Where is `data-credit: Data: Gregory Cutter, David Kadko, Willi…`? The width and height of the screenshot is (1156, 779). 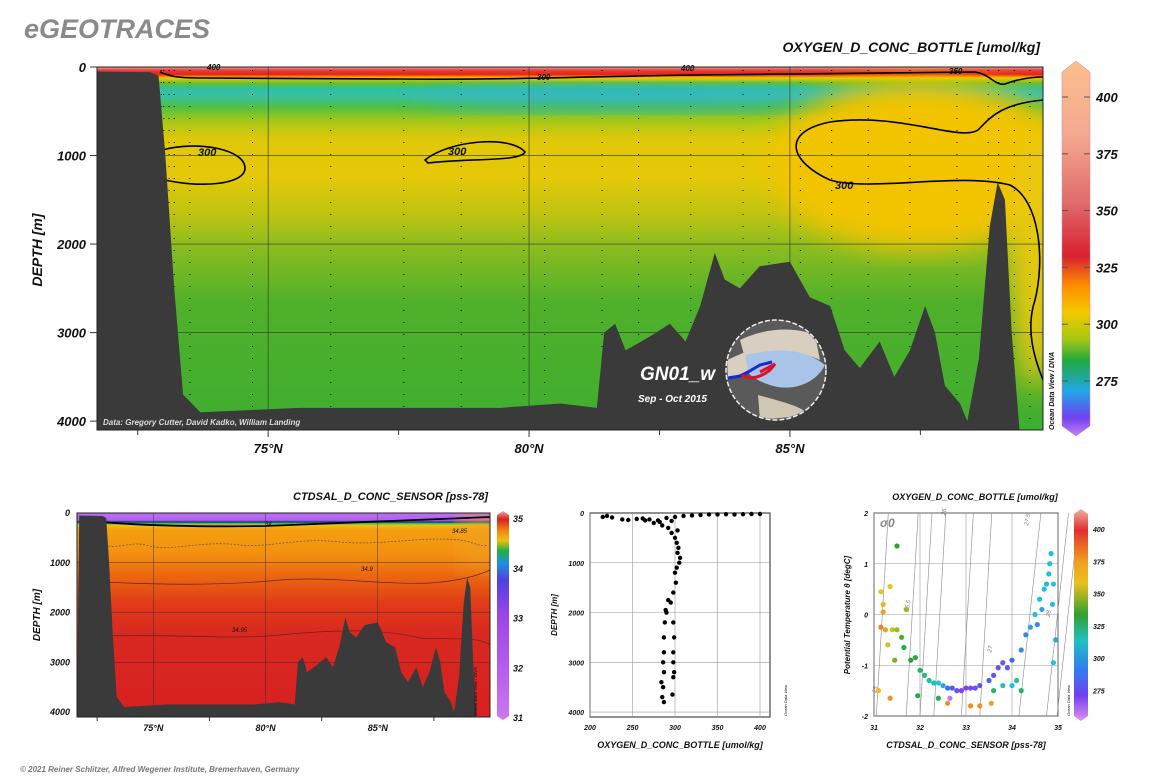
data-credit: Data: Gregory Cutter, David Kadko, Willi… is located at coordinates (201, 422).